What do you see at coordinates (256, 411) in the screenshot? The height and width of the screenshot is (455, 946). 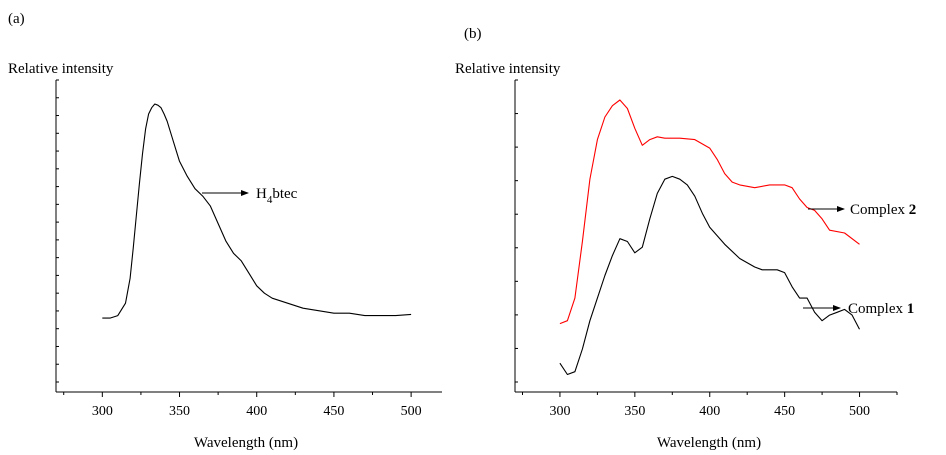 I see `a-x-tick-label: 400` at bounding box center [256, 411].